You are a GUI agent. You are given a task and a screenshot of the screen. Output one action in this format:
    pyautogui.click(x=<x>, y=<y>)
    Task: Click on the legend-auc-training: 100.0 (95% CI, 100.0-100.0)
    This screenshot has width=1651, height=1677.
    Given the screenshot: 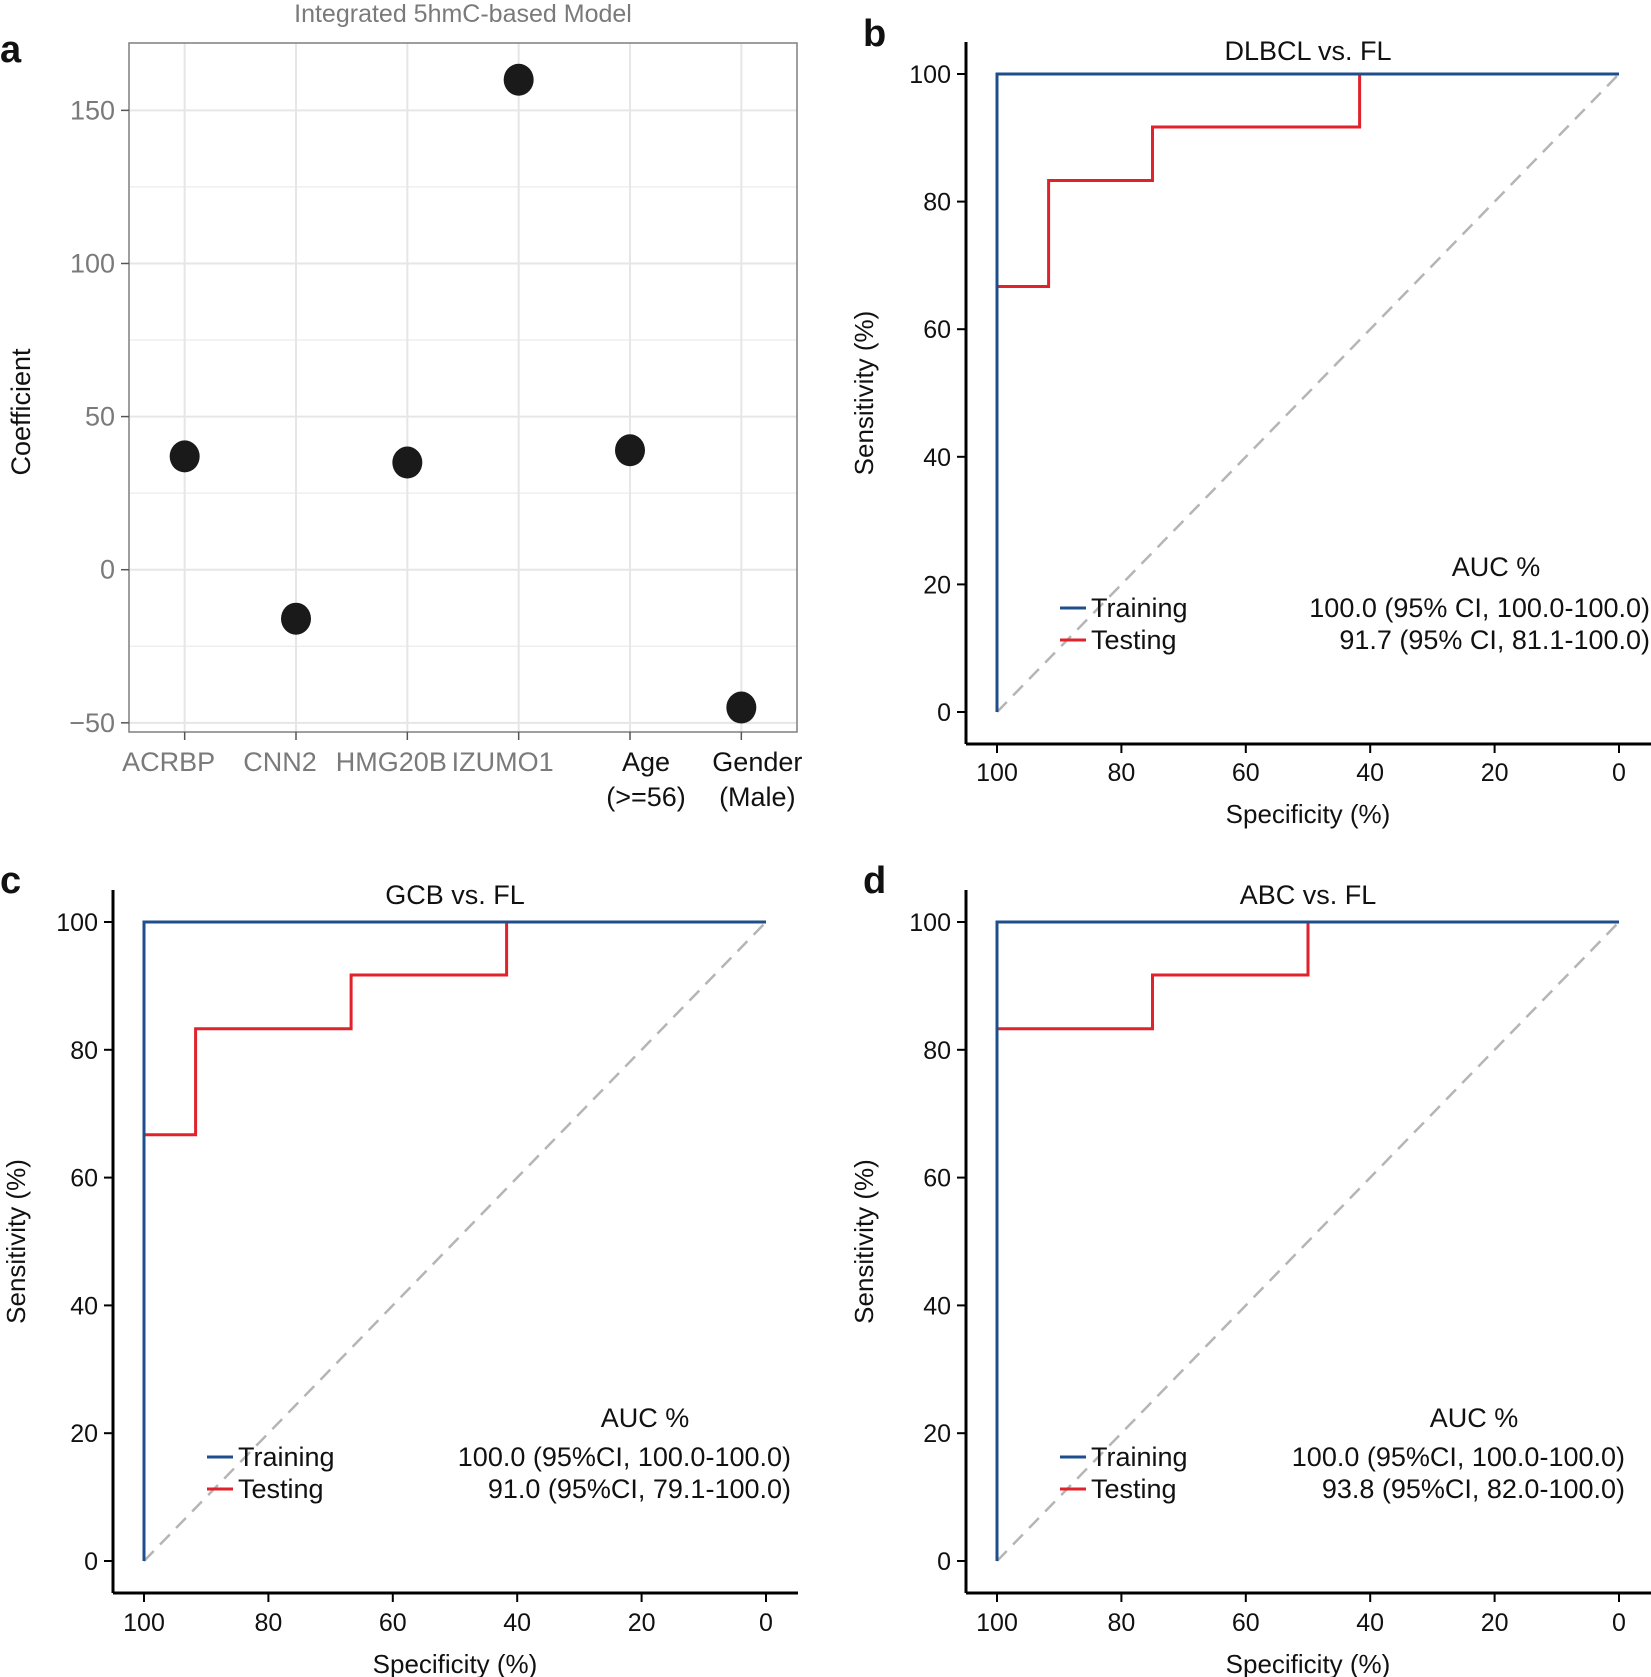 What is the action you would take?
    pyautogui.click(x=1479, y=608)
    